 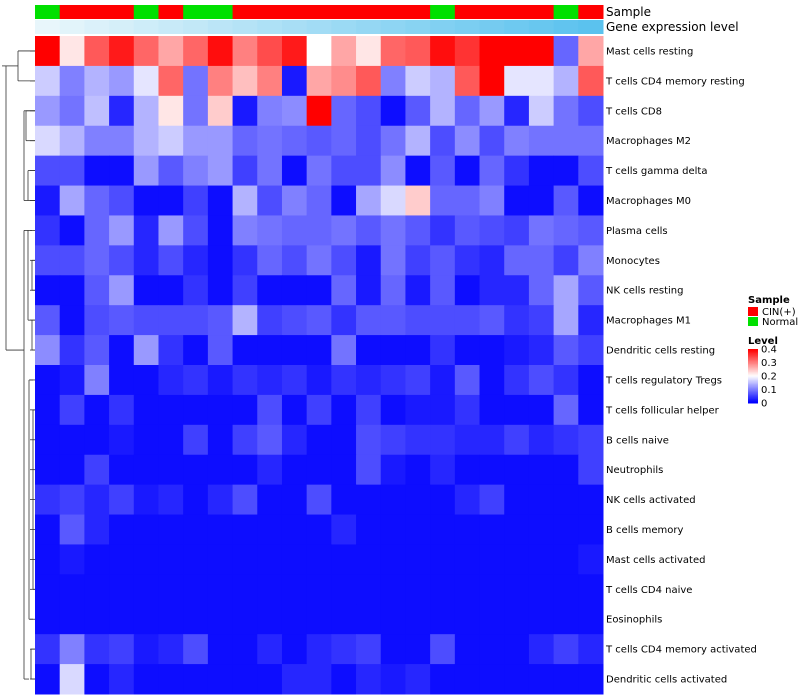 I want to click on legend-sample-label: Normal, so click(x=780, y=322).